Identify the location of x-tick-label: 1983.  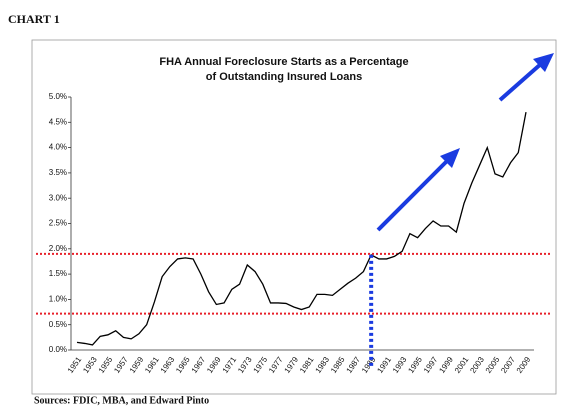
(323, 365).